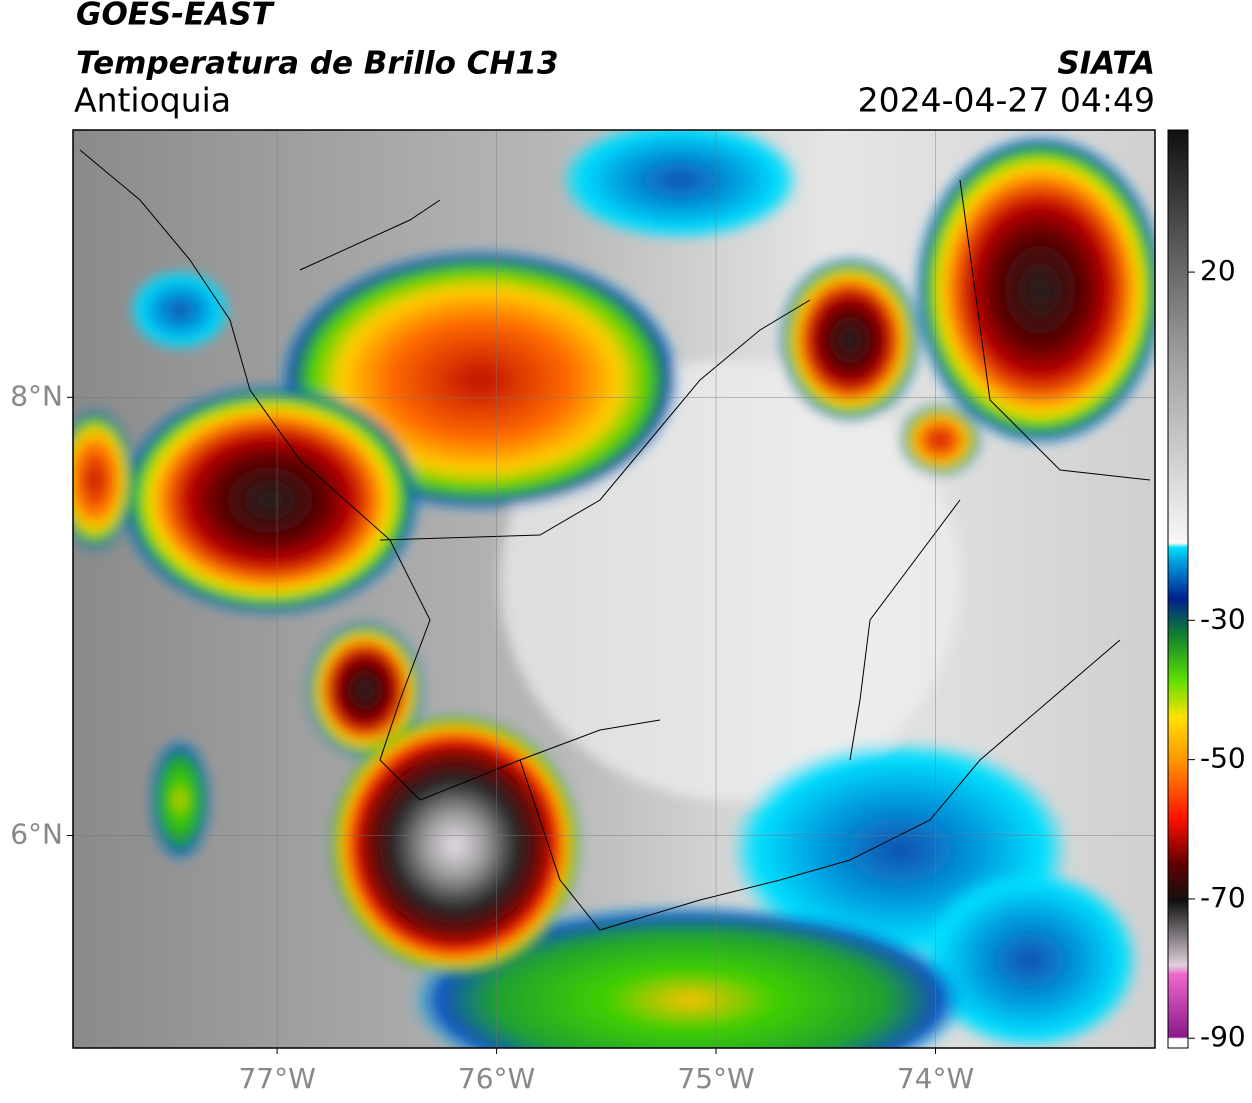  Describe the element at coordinates (1006, 100) in the screenshot. I see `datetime: 2024-04-27 04:49` at that location.